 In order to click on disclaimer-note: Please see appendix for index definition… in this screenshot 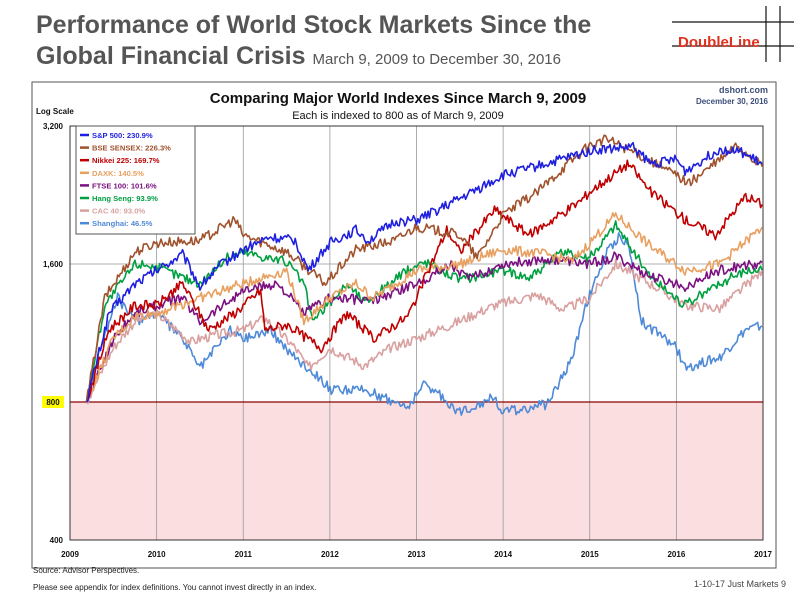, I will do `click(175, 587)`.